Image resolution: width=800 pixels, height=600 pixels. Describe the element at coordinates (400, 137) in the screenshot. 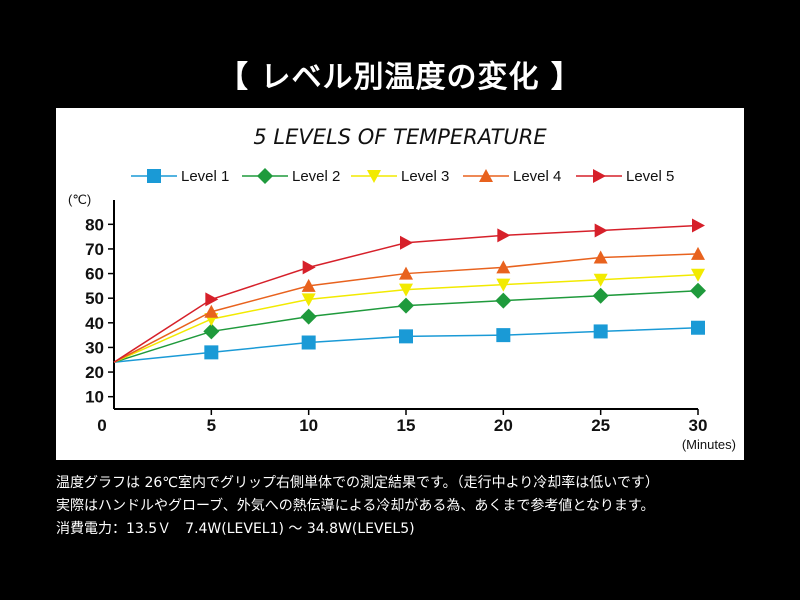

I see `chart-title: 5 LEVELS OF TEMPERATURE` at that location.